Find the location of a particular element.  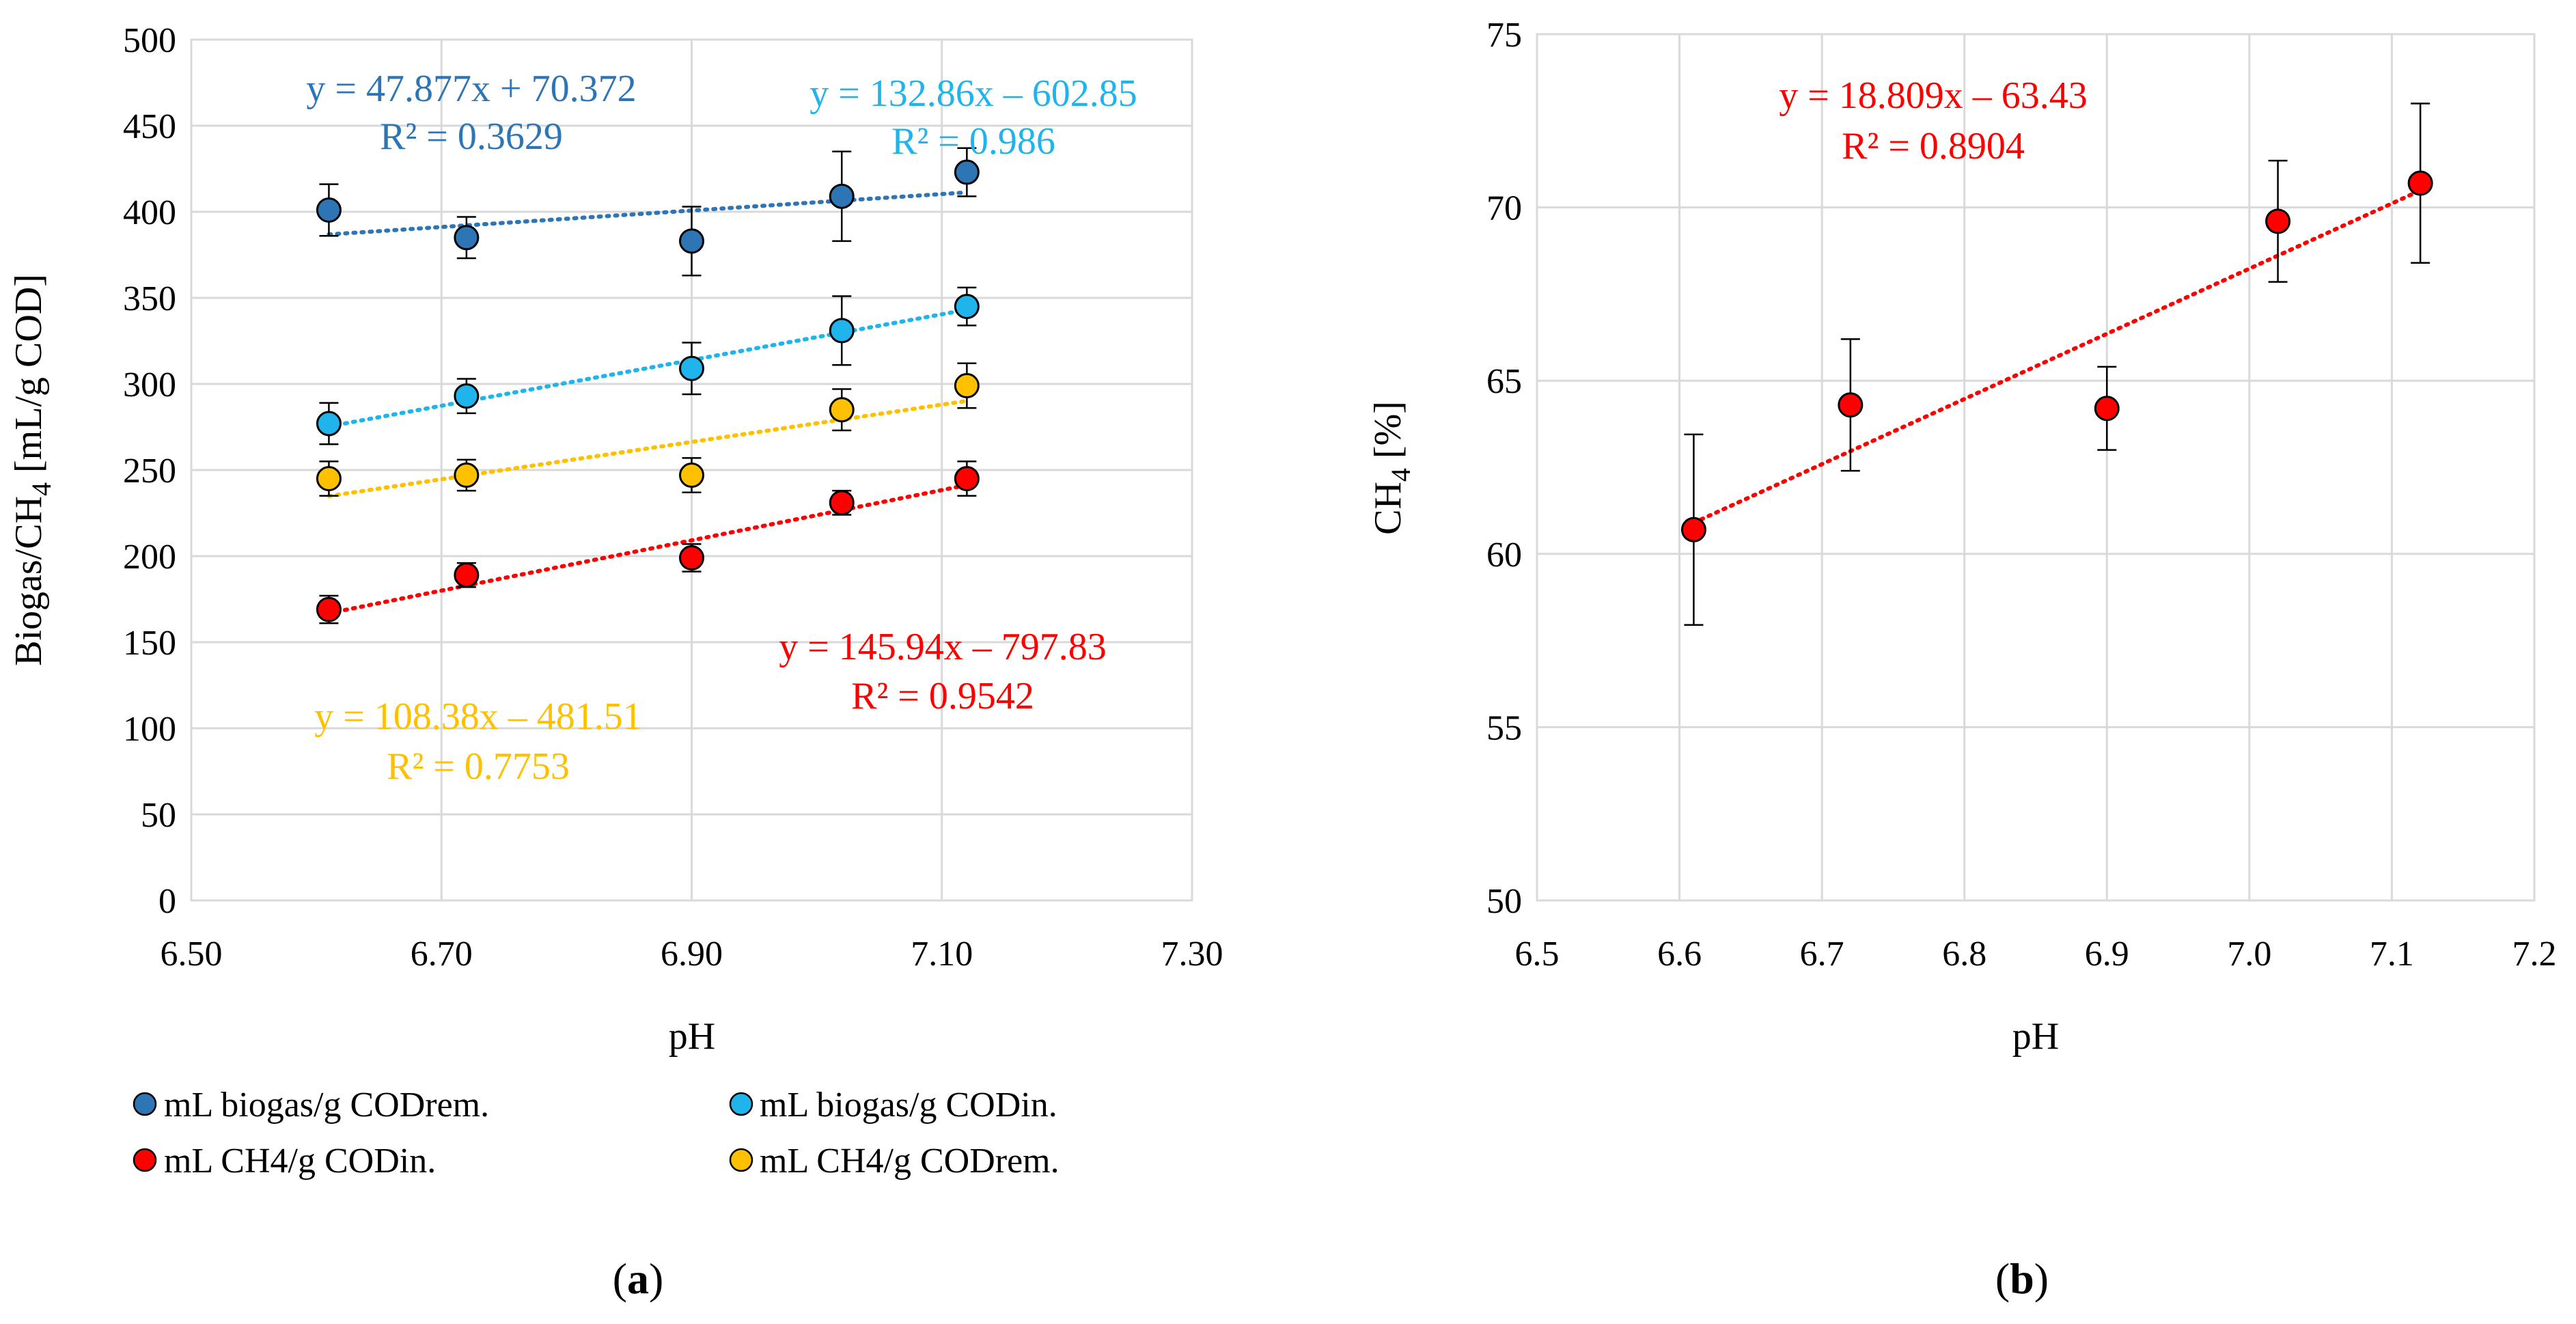

eq-ch4-in: y = 145.94x – 797.83 is located at coordinates (943, 647).